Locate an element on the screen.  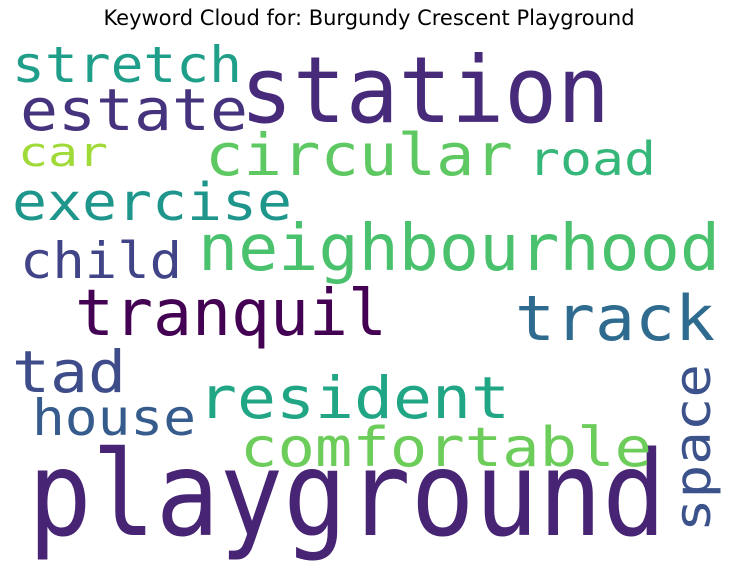
word-stretch: stretch is located at coordinates (127, 65).